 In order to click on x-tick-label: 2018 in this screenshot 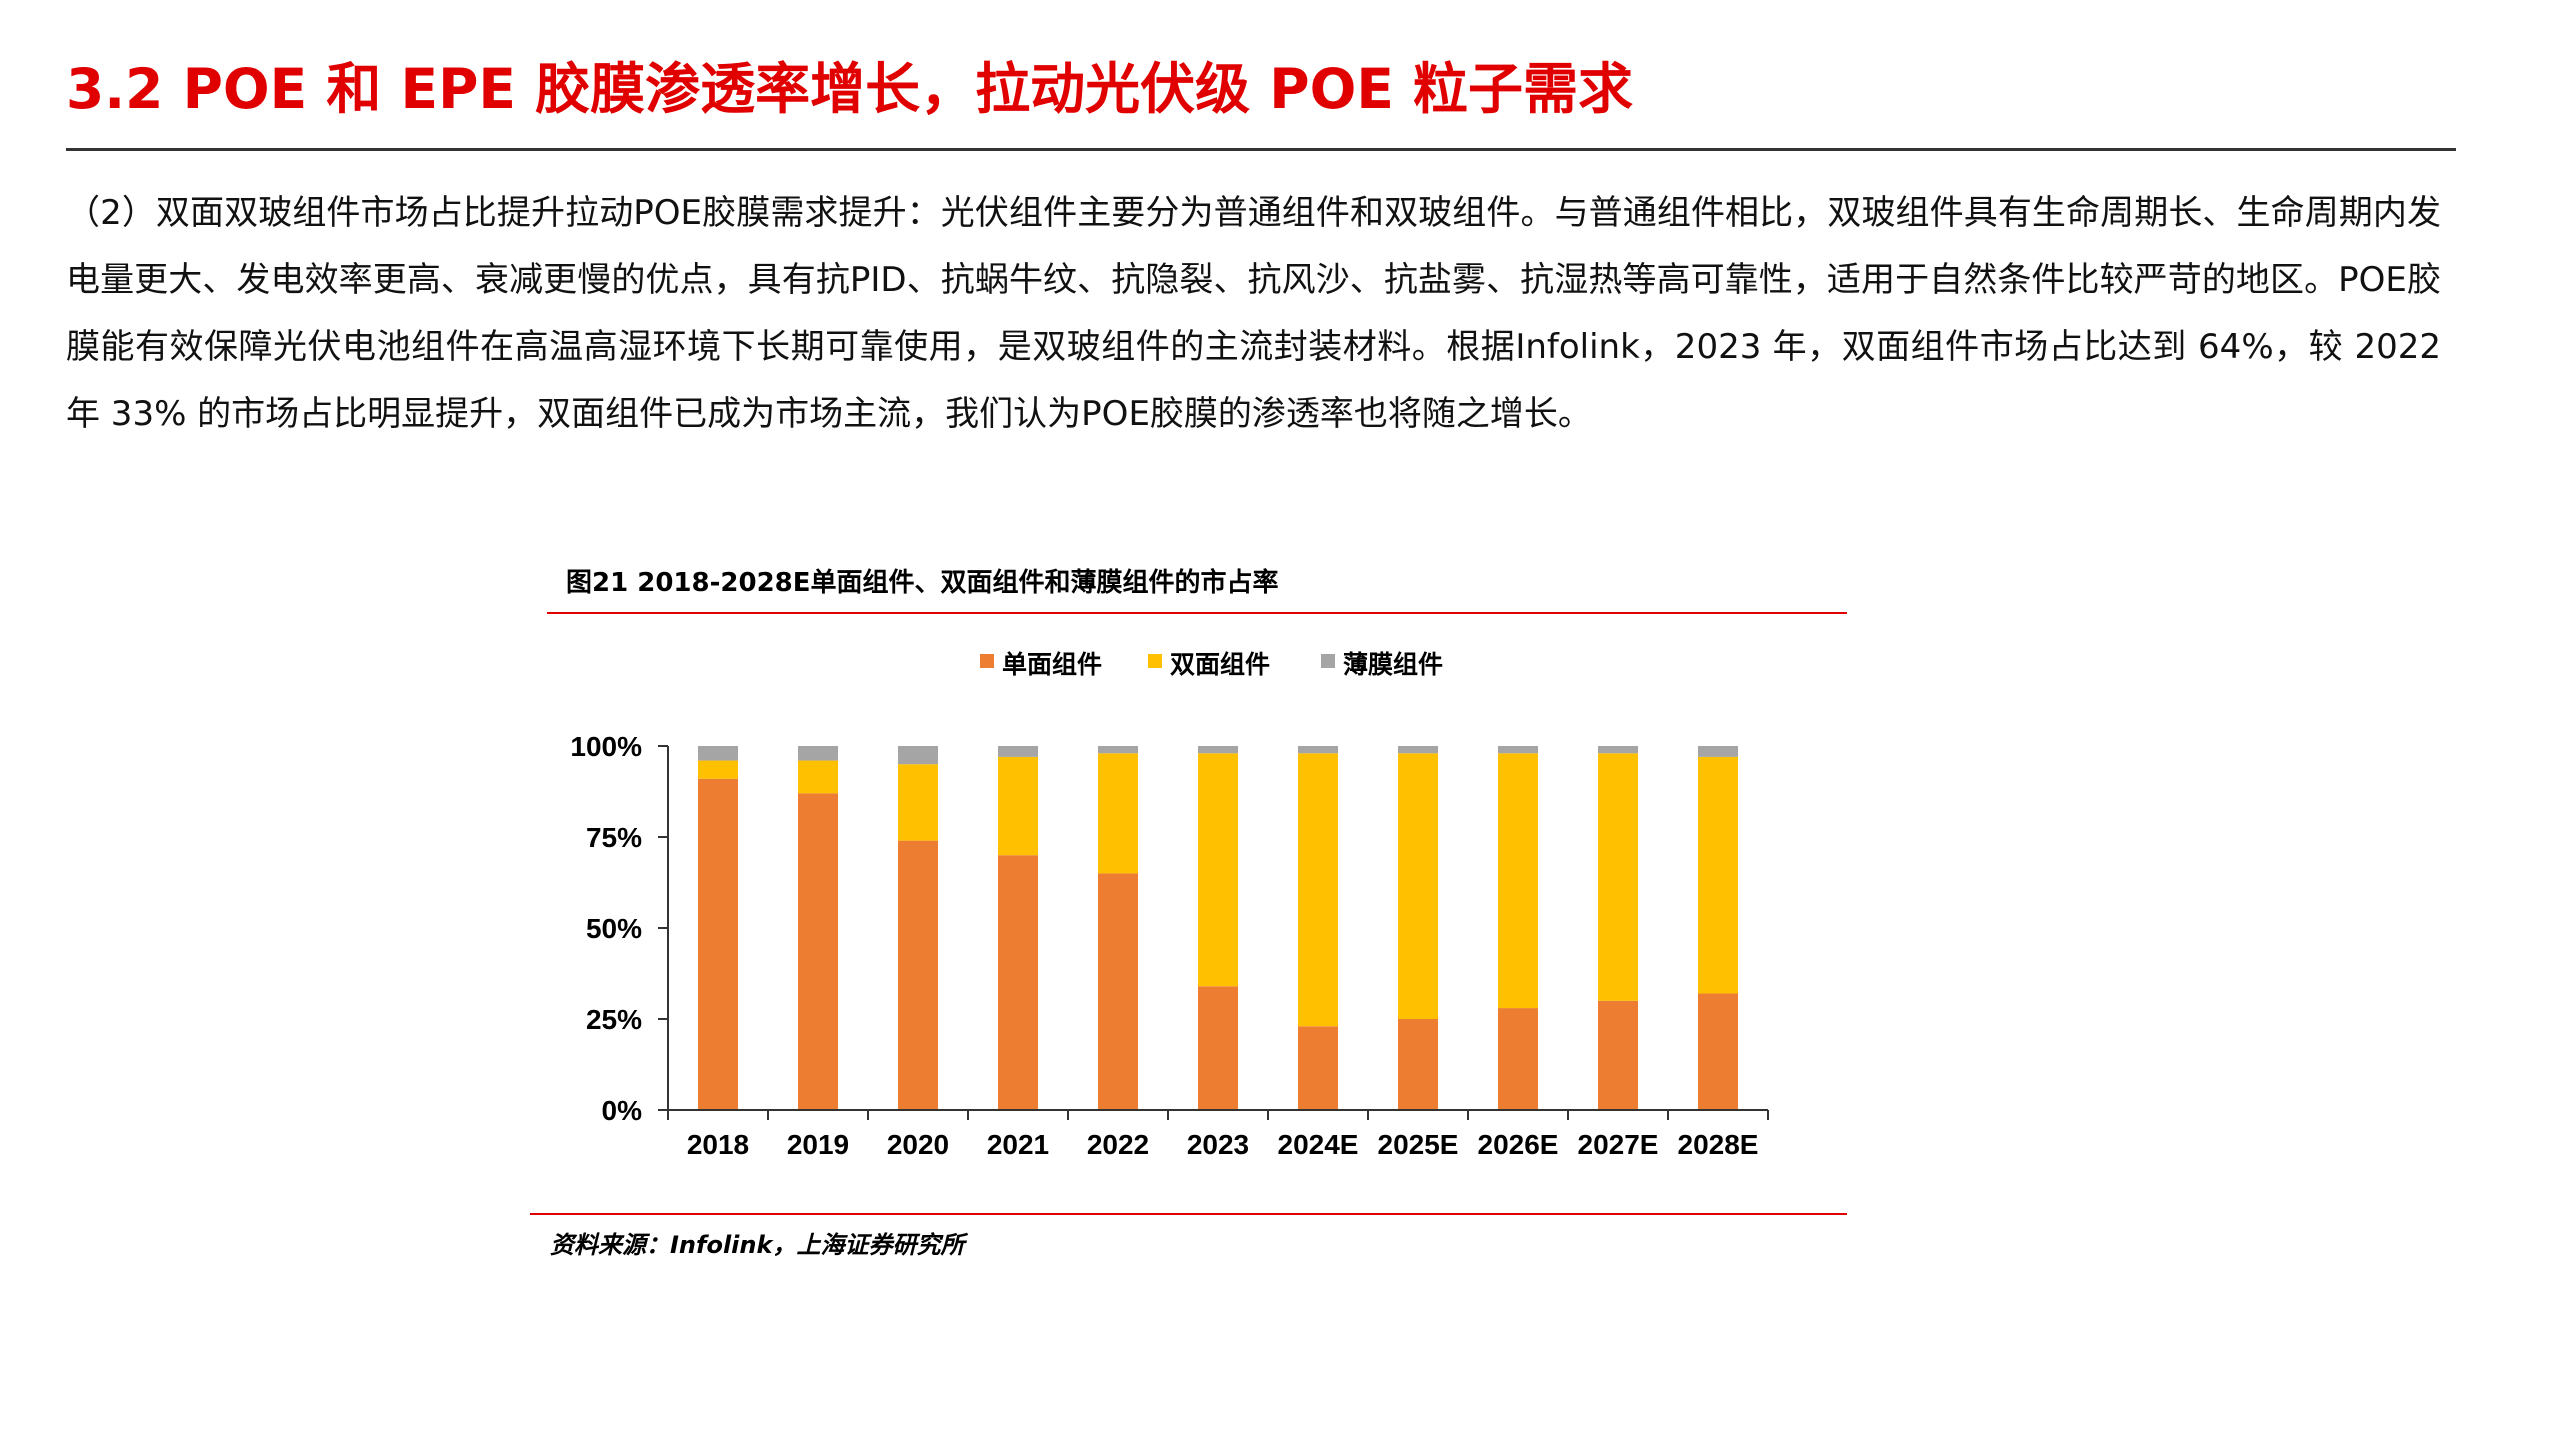, I will do `click(718, 1144)`.